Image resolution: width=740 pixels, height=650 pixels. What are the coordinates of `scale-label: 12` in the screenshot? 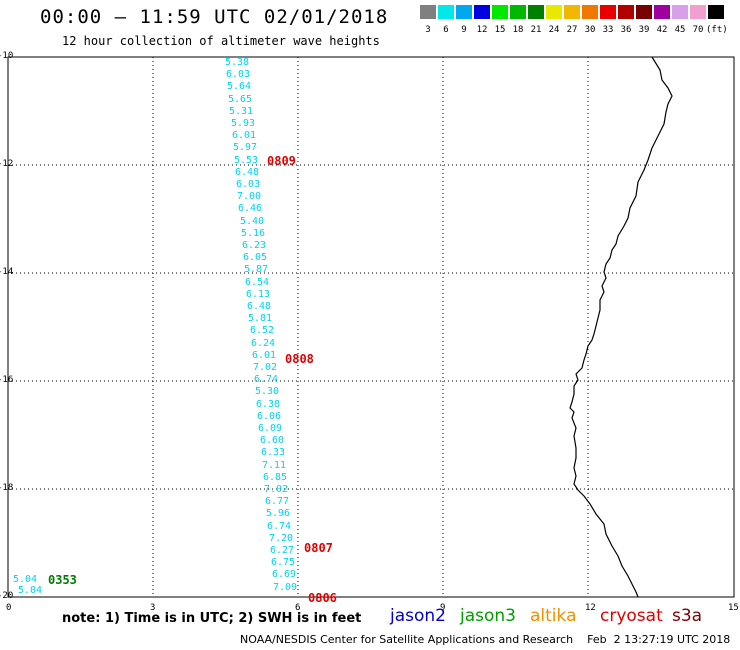 It's located at (482, 30).